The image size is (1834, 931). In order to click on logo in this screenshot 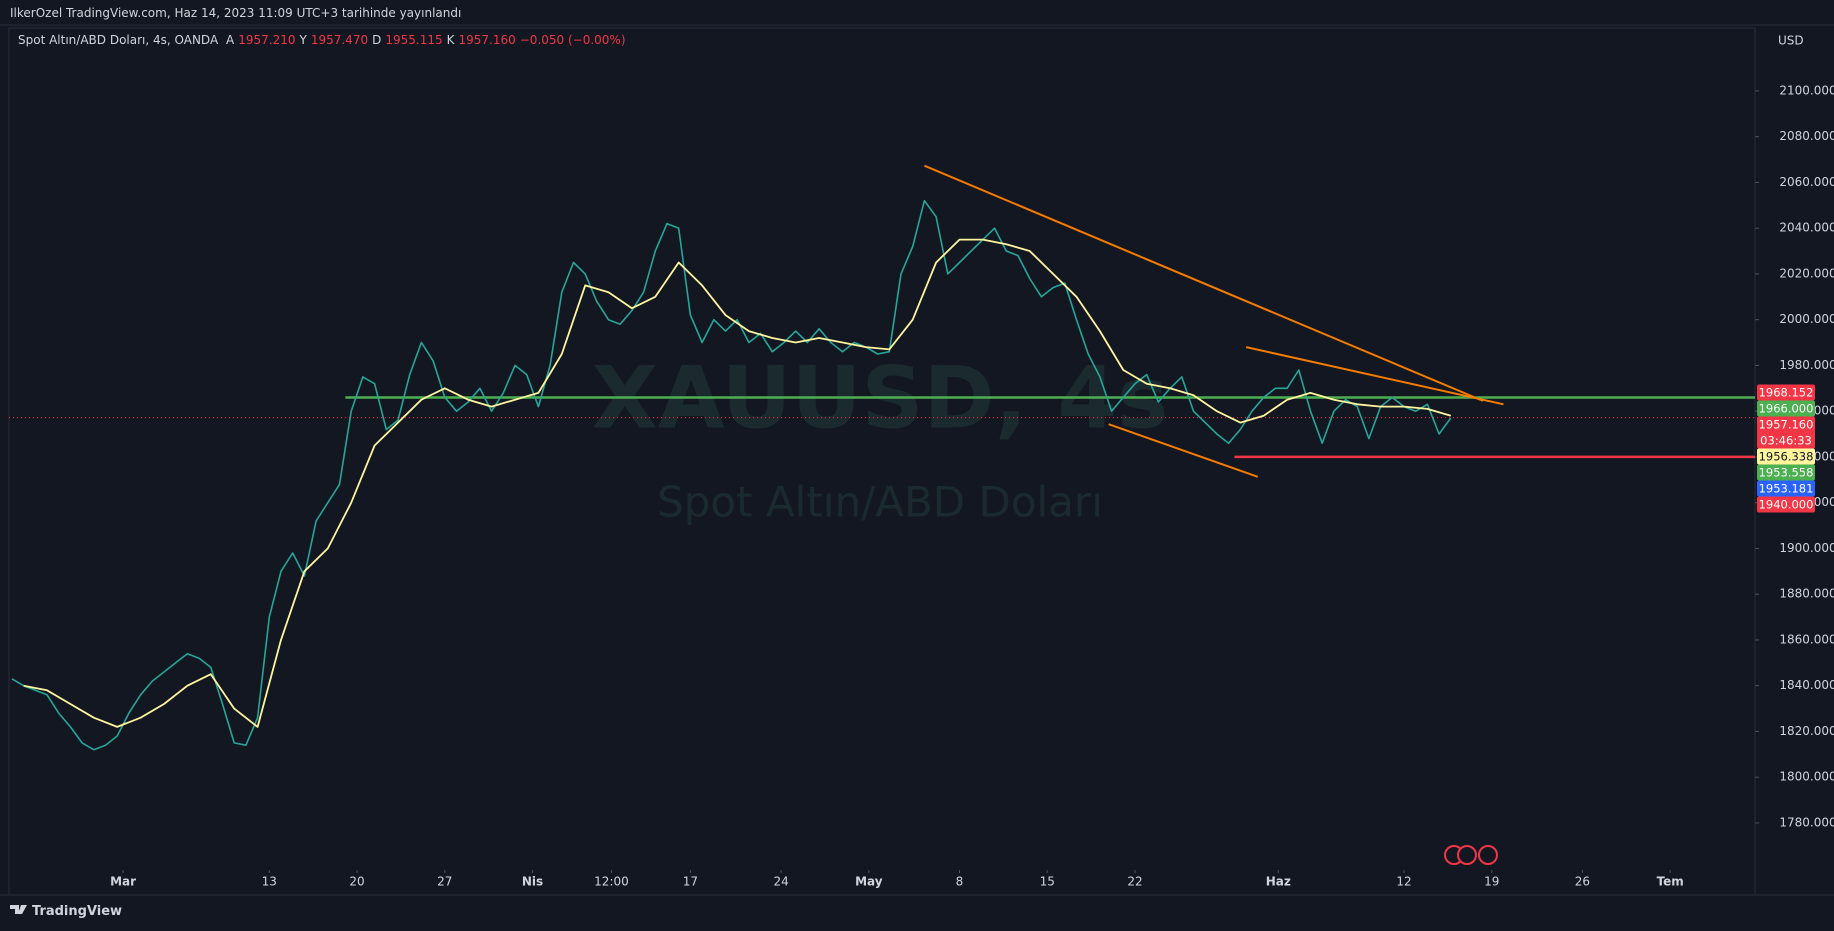, I will do `click(18, 909)`.